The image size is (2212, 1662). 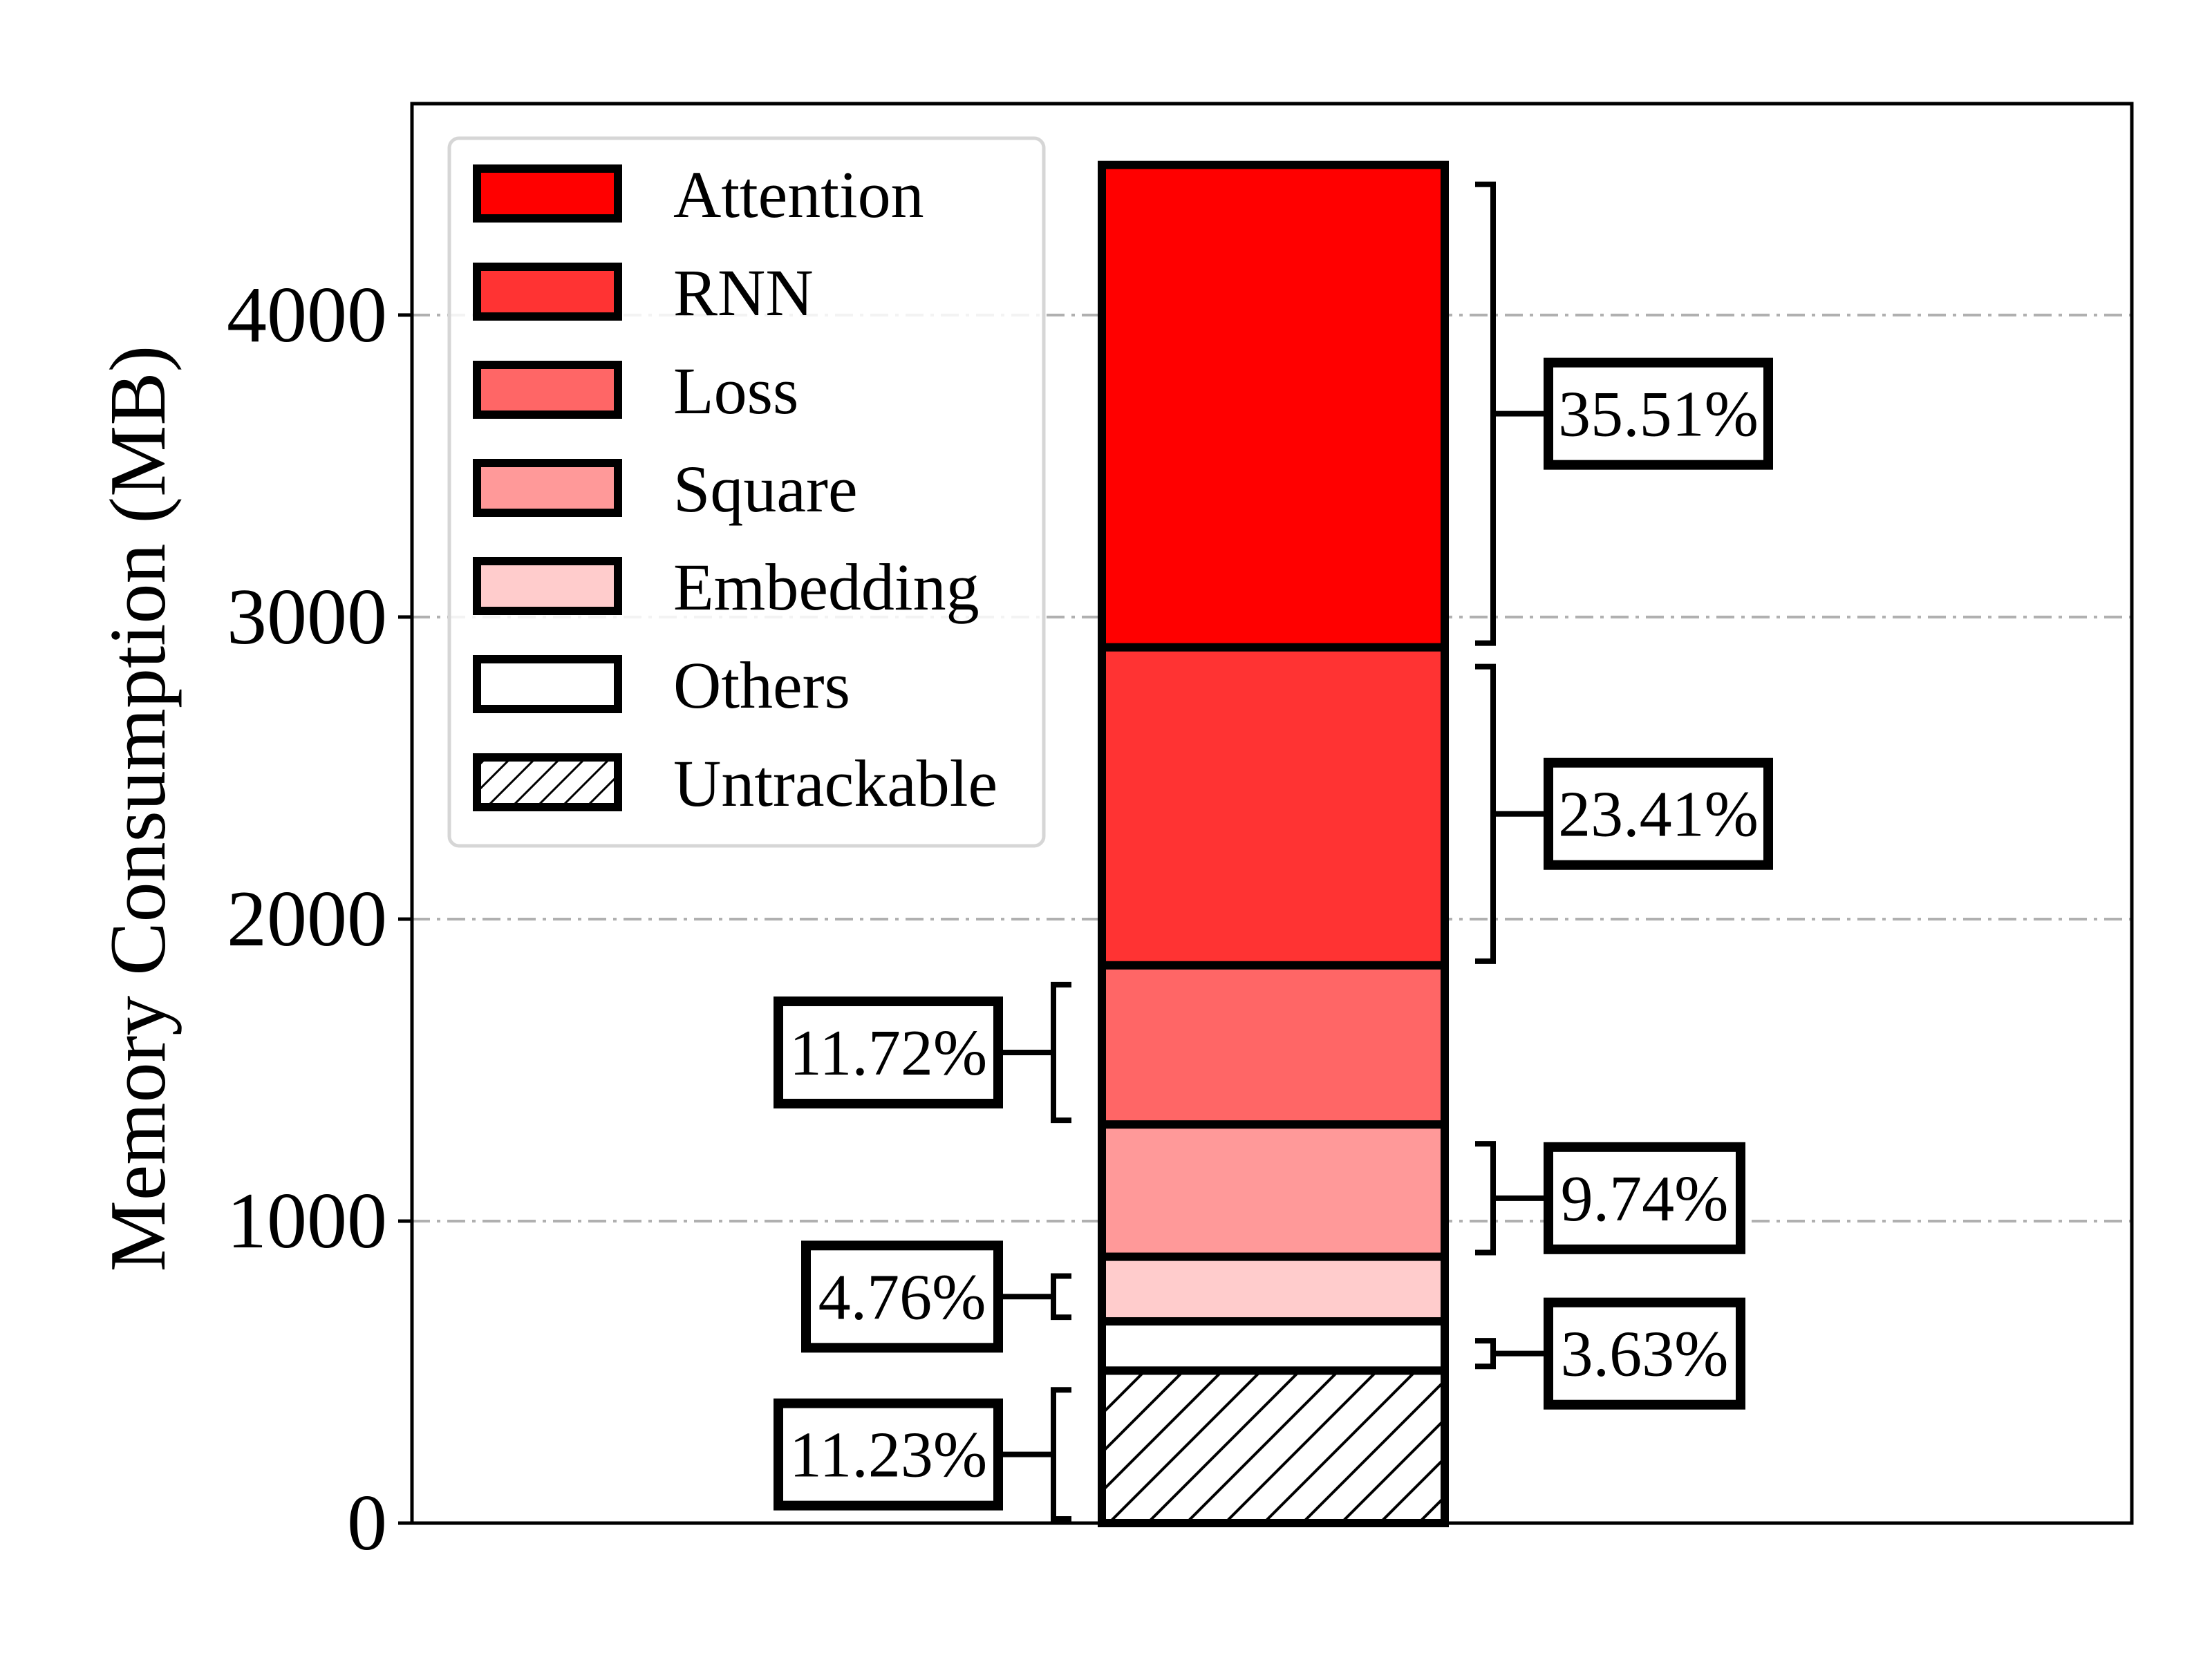 I want to click on annotation-square: 9.74%, so click(x=1610, y=1198).